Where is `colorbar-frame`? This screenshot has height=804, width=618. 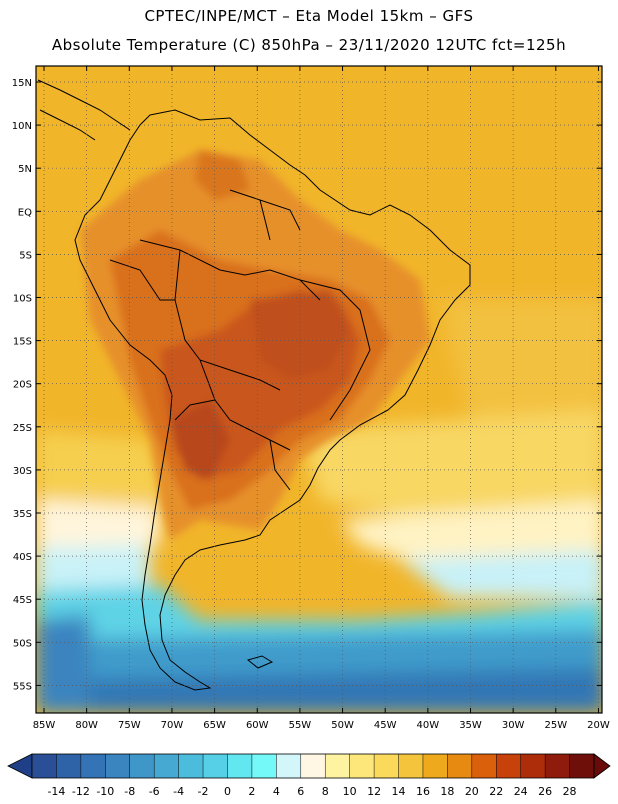 colorbar-frame is located at coordinates (313, 766).